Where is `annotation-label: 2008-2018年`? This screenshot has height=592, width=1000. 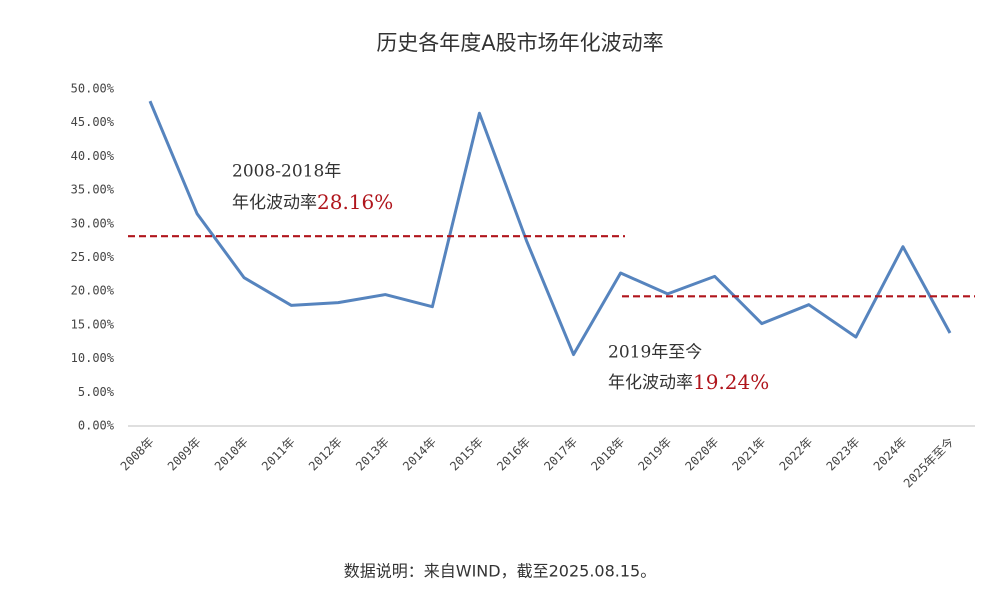 annotation-label: 2008-2018年 is located at coordinates (286, 172).